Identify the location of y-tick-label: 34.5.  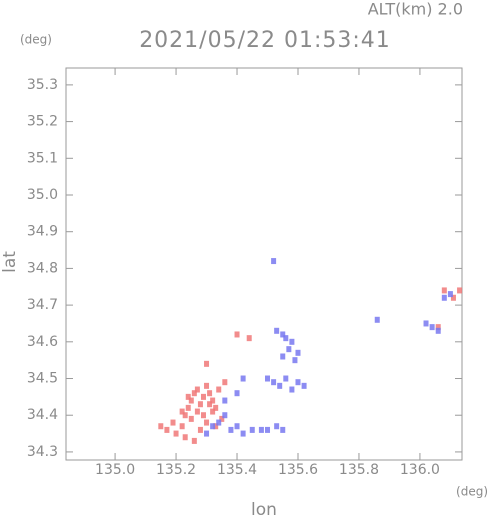
(42, 379).